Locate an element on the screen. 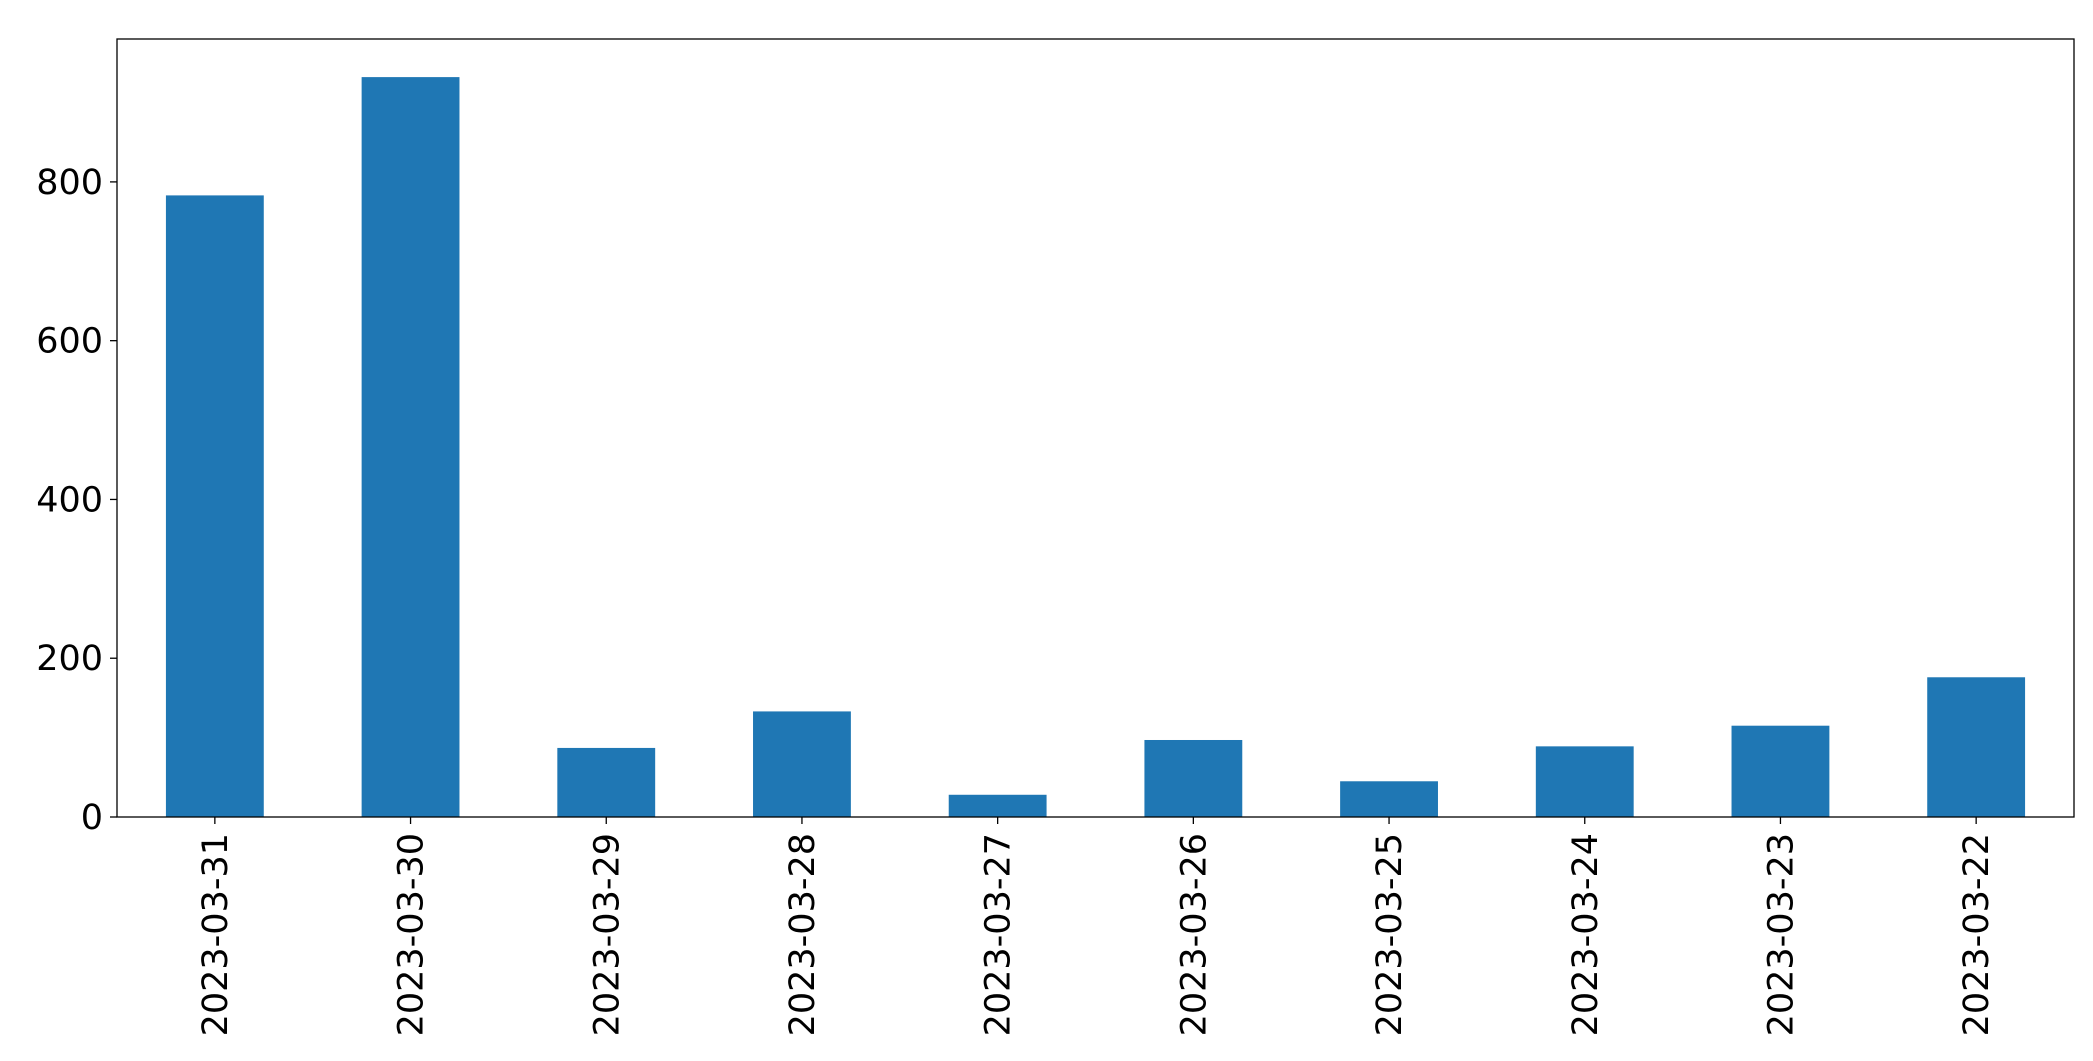 The image size is (2093, 1061). x-tick-label: 2023-03-31 is located at coordinates (216, 934).